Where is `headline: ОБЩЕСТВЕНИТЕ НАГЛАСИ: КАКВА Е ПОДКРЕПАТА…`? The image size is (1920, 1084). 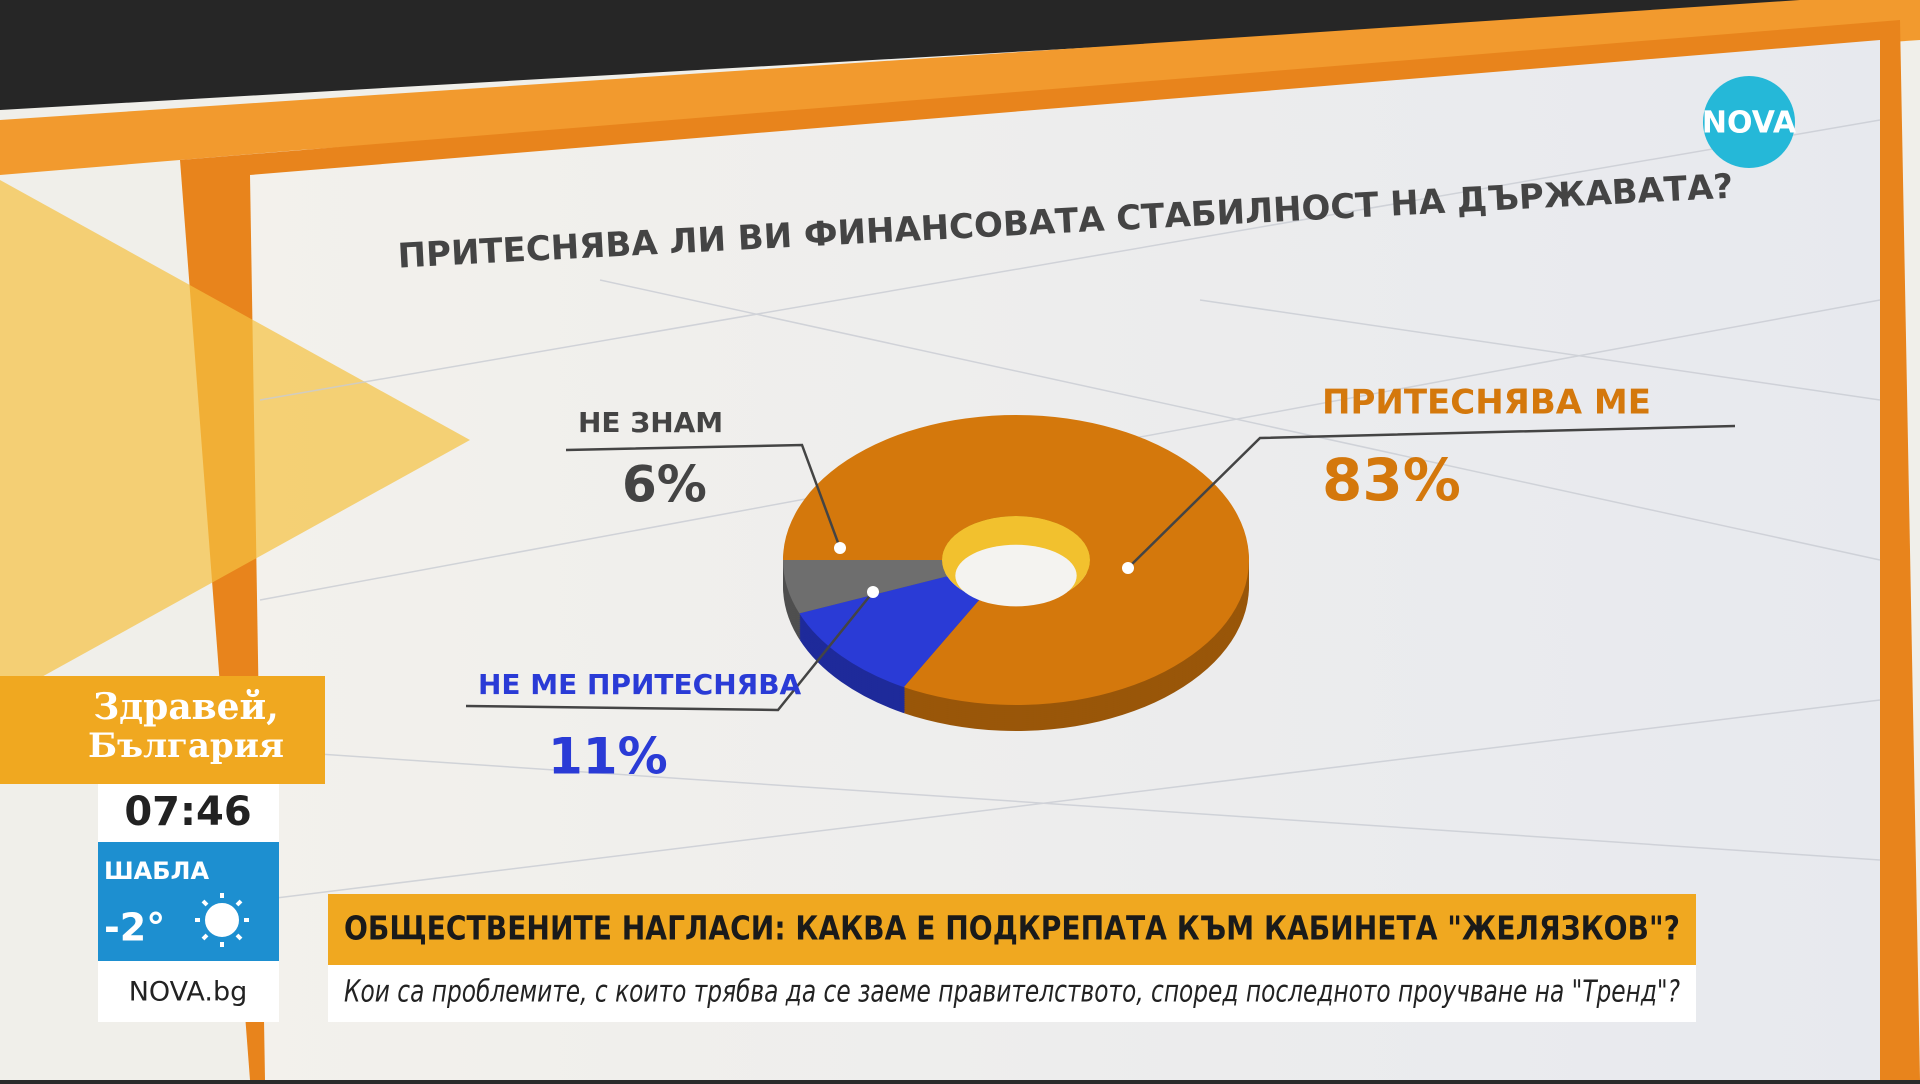 headline: ОБЩЕСТВЕНИТЕ НАГЛАСИ: КАКВА Е ПОДКРЕПАТА… is located at coordinates (1012, 928).